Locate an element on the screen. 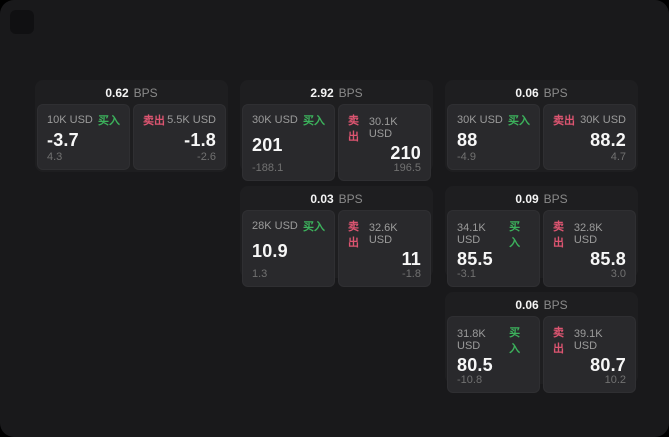 This screenshot has width=669, height=437. buy-price-value: 80.5 is located at coordinates (475, 365).